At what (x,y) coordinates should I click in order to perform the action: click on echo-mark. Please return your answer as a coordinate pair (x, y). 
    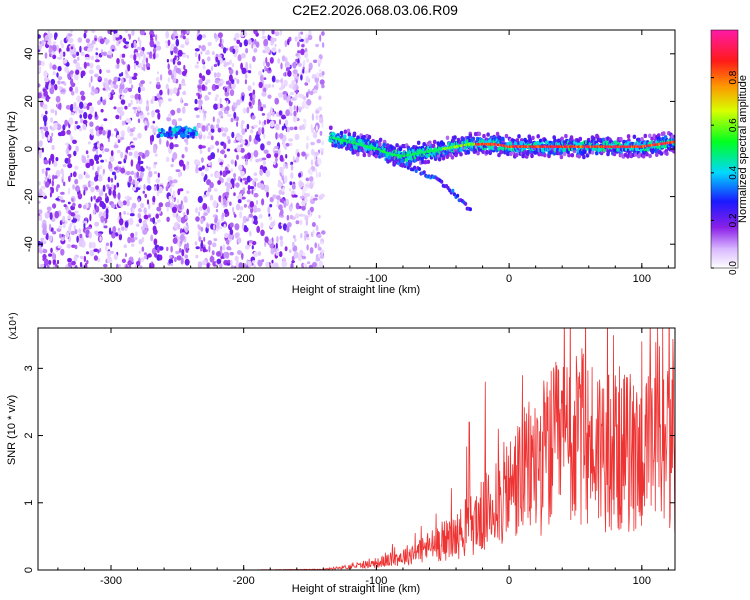
    Looking at the image, I should click on (162, 129).